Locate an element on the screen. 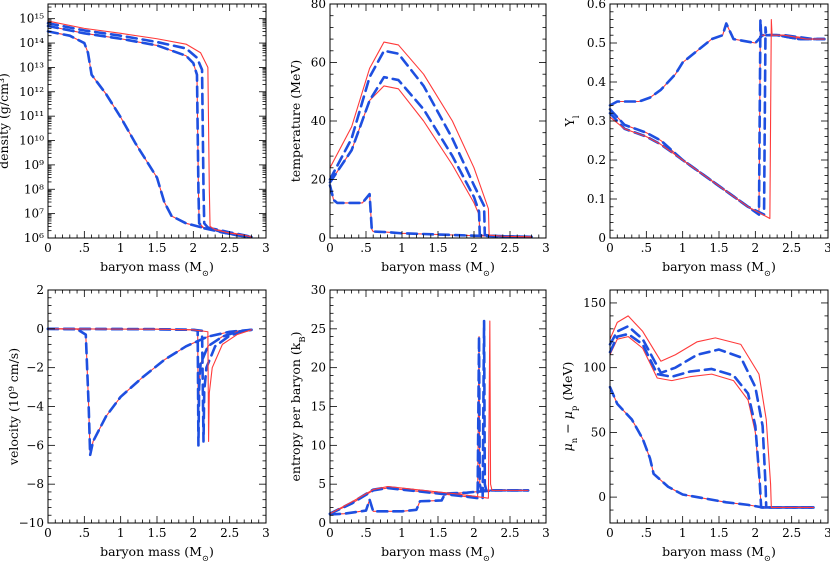 This screenshot has height=564, width=830. chem-potential-xtick-label: 2 is located at coordinates (756, 533).